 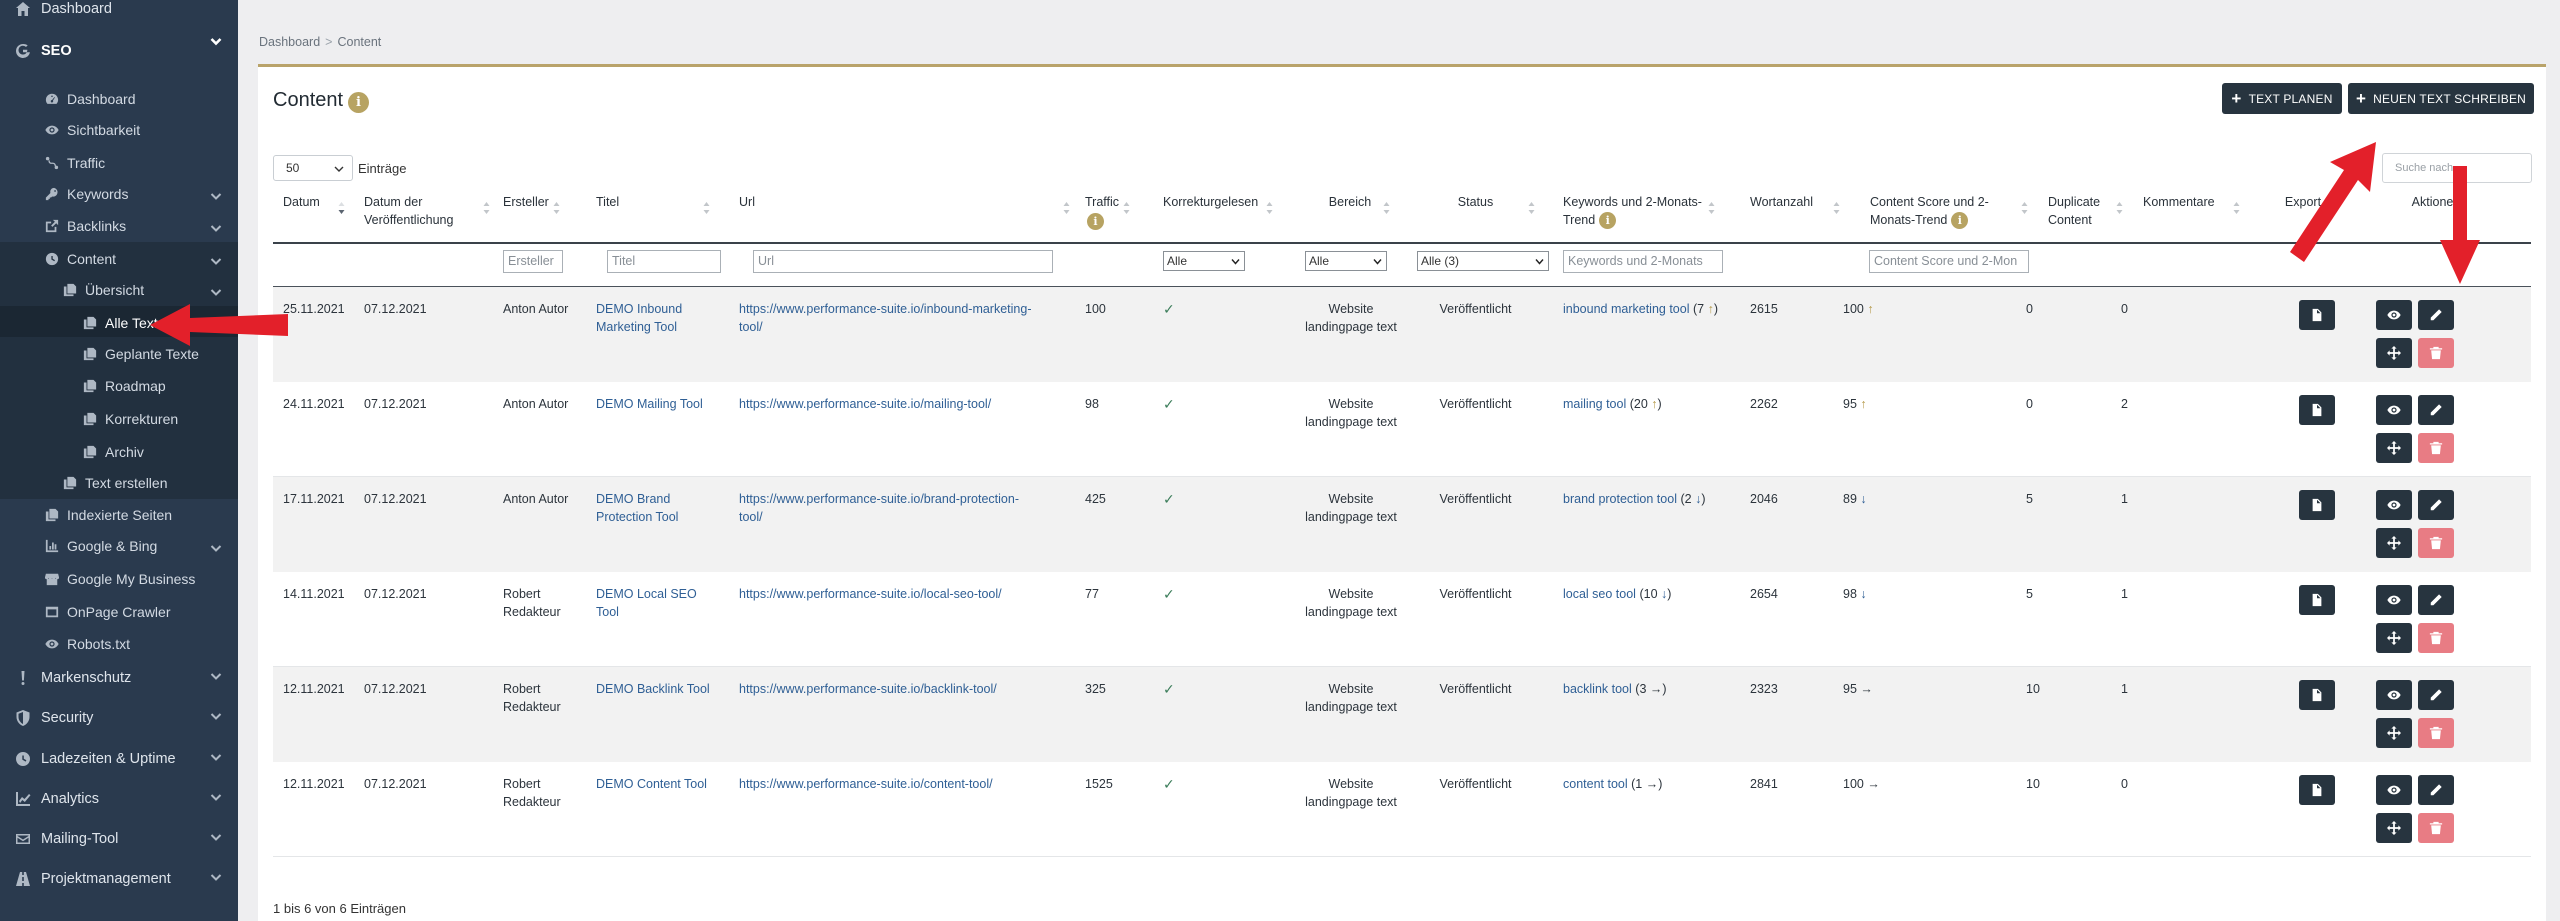 What do you see at coordinates (119, 418) in the screenshot?
I see `sidebar-item-korrekturen: Korrekturen` at bounding box center [119, 418].